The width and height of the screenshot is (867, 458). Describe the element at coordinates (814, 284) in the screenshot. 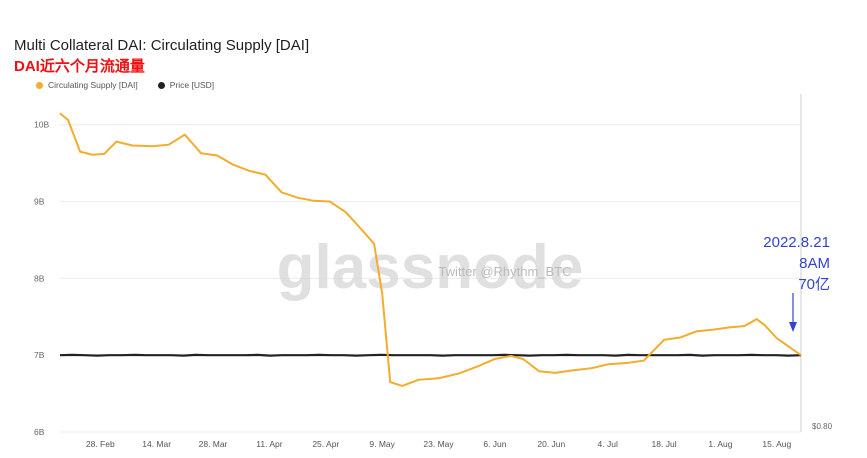

I see `annotation-line-value: 70亿` at that location.